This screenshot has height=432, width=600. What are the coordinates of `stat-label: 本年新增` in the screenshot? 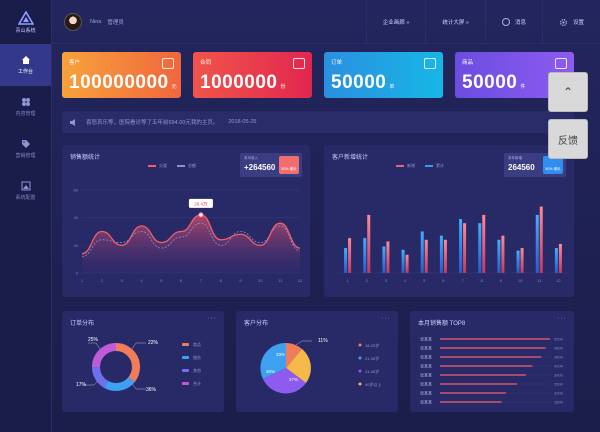 It's located at (515, 158).